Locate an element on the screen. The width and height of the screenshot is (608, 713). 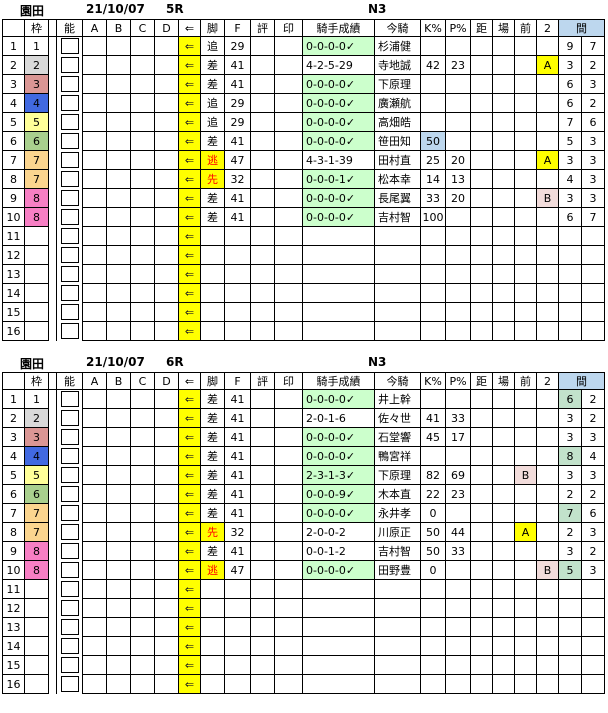
cell-jockey is located at coordinates (397, 331).